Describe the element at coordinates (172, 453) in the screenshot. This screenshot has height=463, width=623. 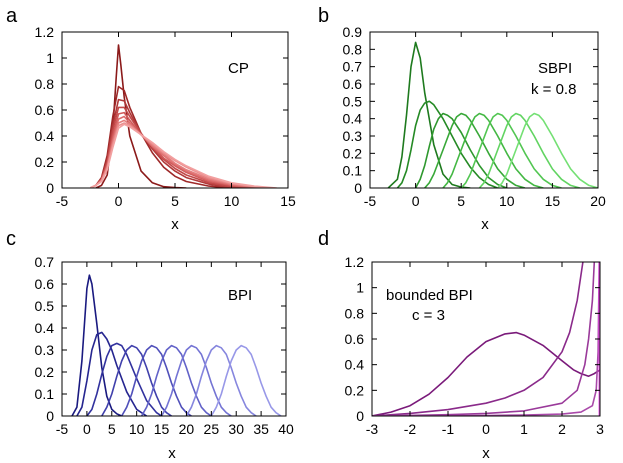
I see `panel-c-x-axis-label: x` at that location.